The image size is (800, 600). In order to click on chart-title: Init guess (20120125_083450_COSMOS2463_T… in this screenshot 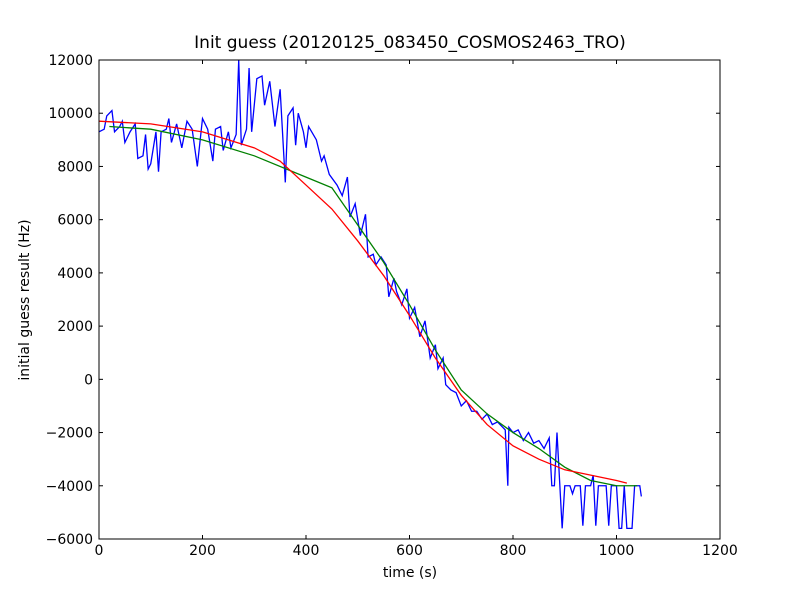, I will do `click(410, 43)`.